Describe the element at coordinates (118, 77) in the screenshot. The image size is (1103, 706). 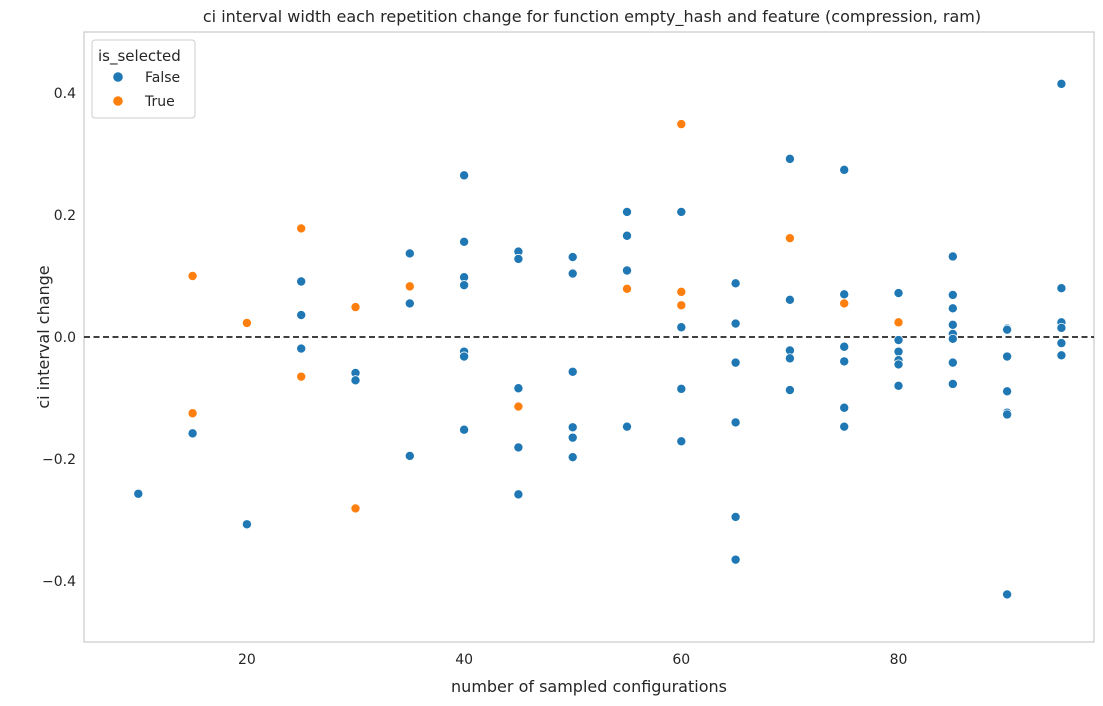
I see `legend-marker-false` at that location.